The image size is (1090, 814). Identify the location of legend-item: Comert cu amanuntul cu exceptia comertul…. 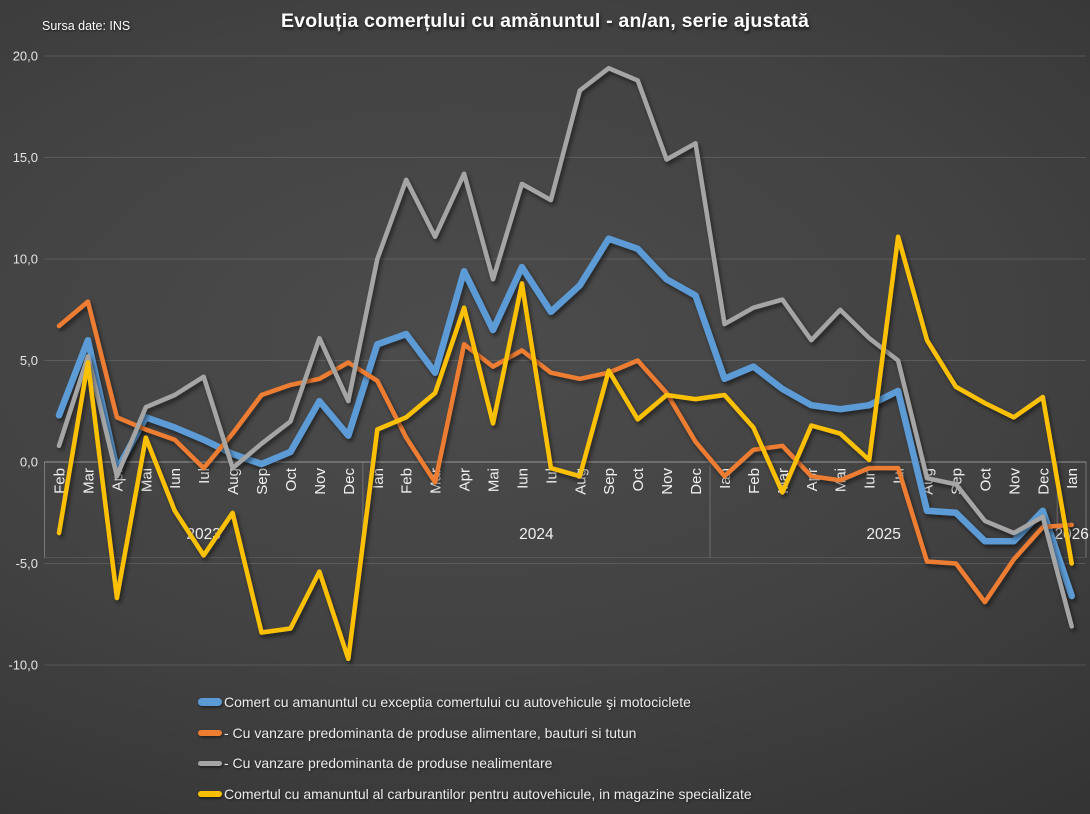
(475, 702).